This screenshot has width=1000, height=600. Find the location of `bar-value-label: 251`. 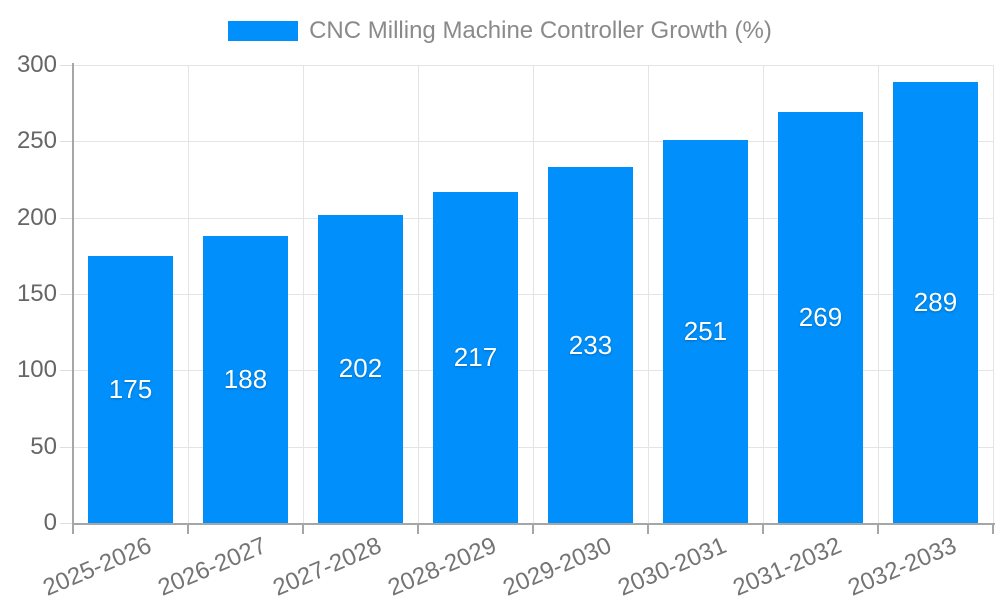

bar-value-label: 251 is located at coordinates (705, 330).